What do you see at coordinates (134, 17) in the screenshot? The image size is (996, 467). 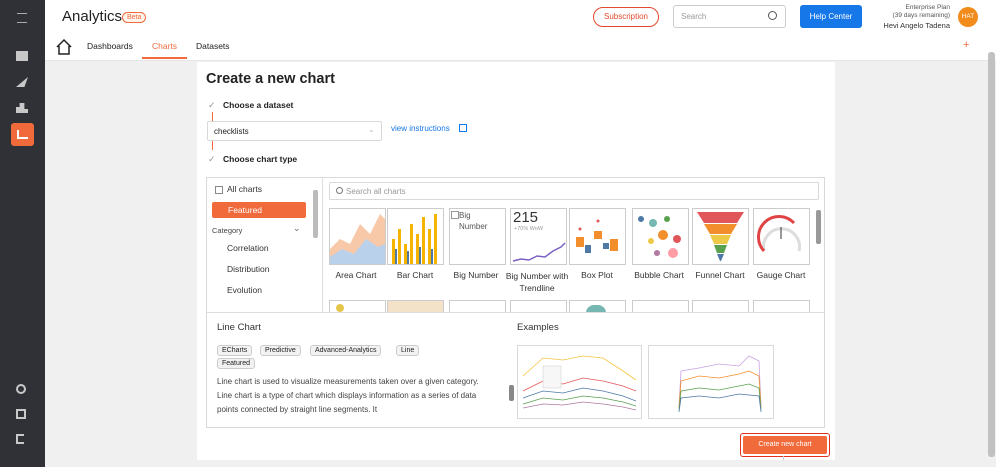 I see `beta-badge: Beta` at bounding box center [134, 17].